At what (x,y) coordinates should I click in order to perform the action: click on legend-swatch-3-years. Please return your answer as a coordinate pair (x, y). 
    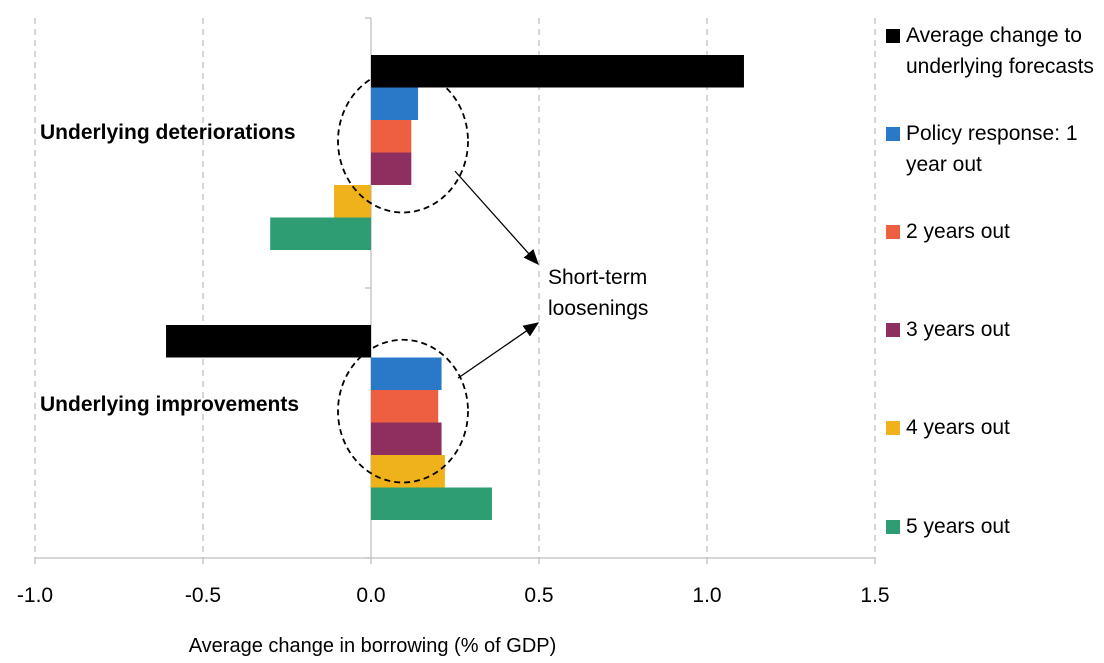
    Looking at the image, I should click on (893, 330).